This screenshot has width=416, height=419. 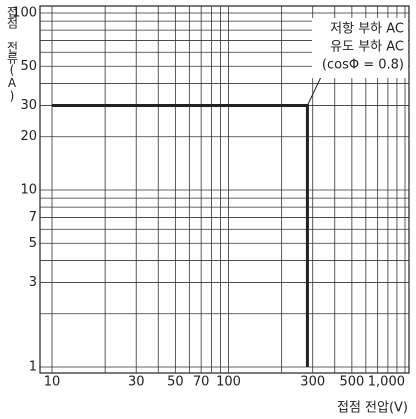 I want to click on x-tick-label: 100, so click(x=228, y=382).